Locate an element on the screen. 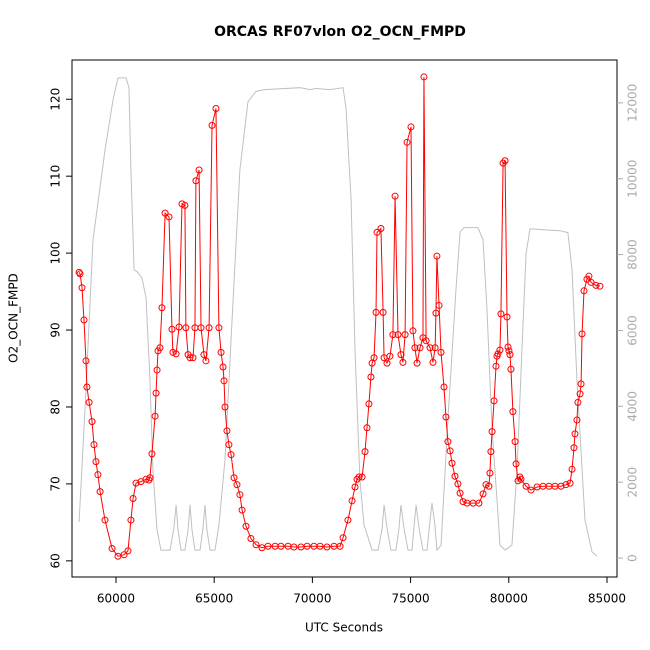  x-tick-label: 75000 is located at coordinates (410, 599).